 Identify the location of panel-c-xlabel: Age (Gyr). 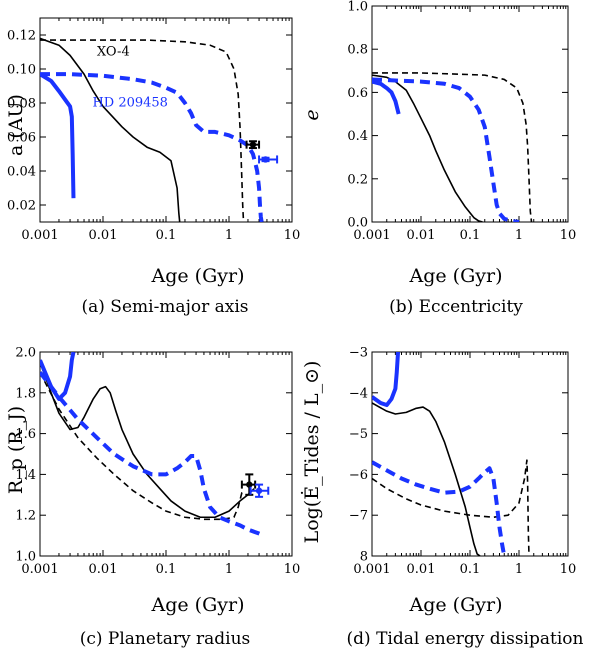
(198, 605).